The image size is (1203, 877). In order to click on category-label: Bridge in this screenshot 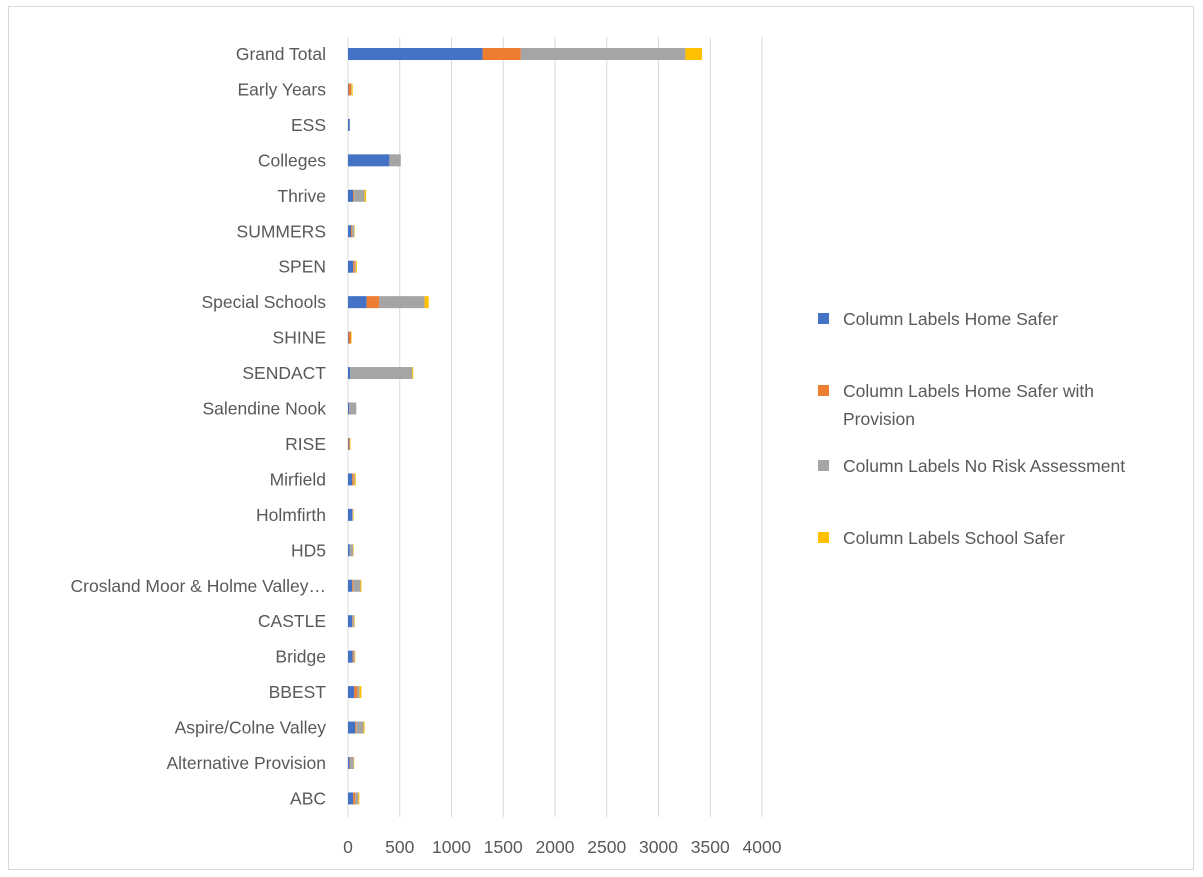, I will do `click(300, 657)`.